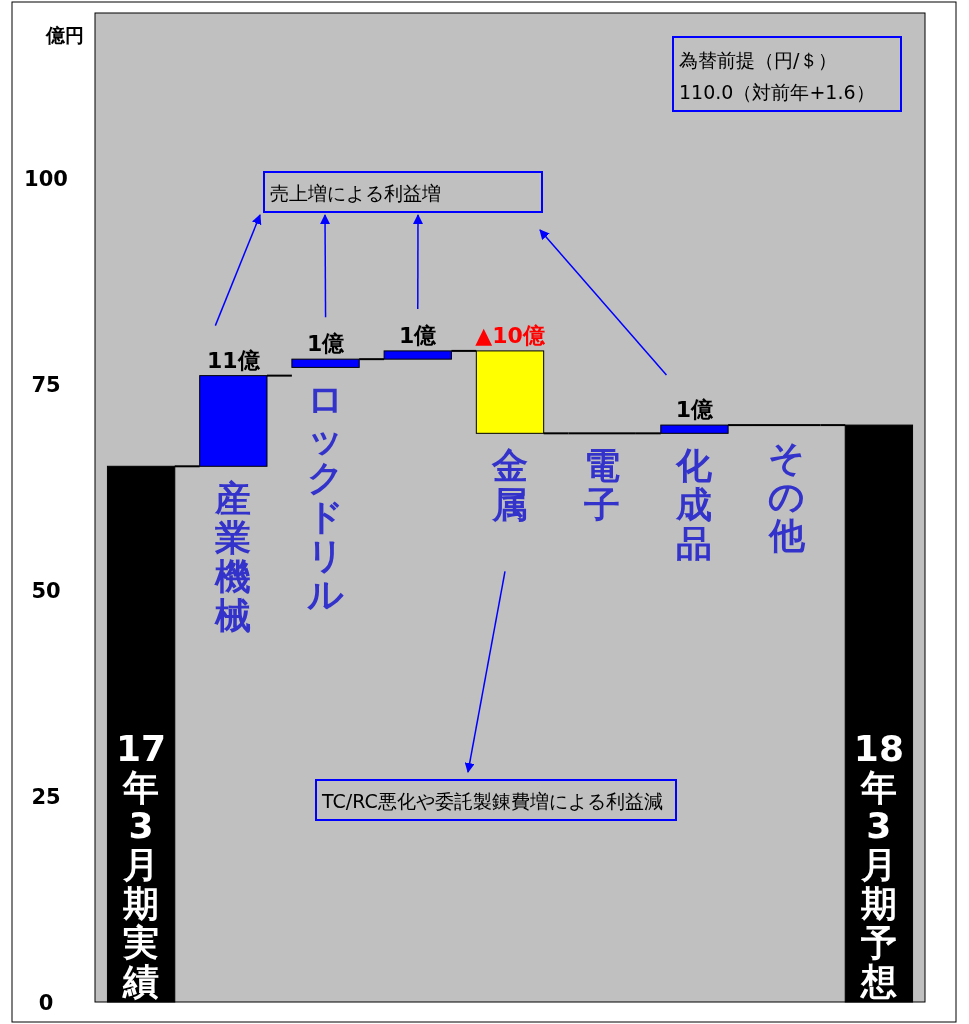  What do you see at coordinates (492, 801) in the screenshot?
I see `annotation: TC/RC悪化や委託製錬費増による利益減` at bounding box center [492, 801].